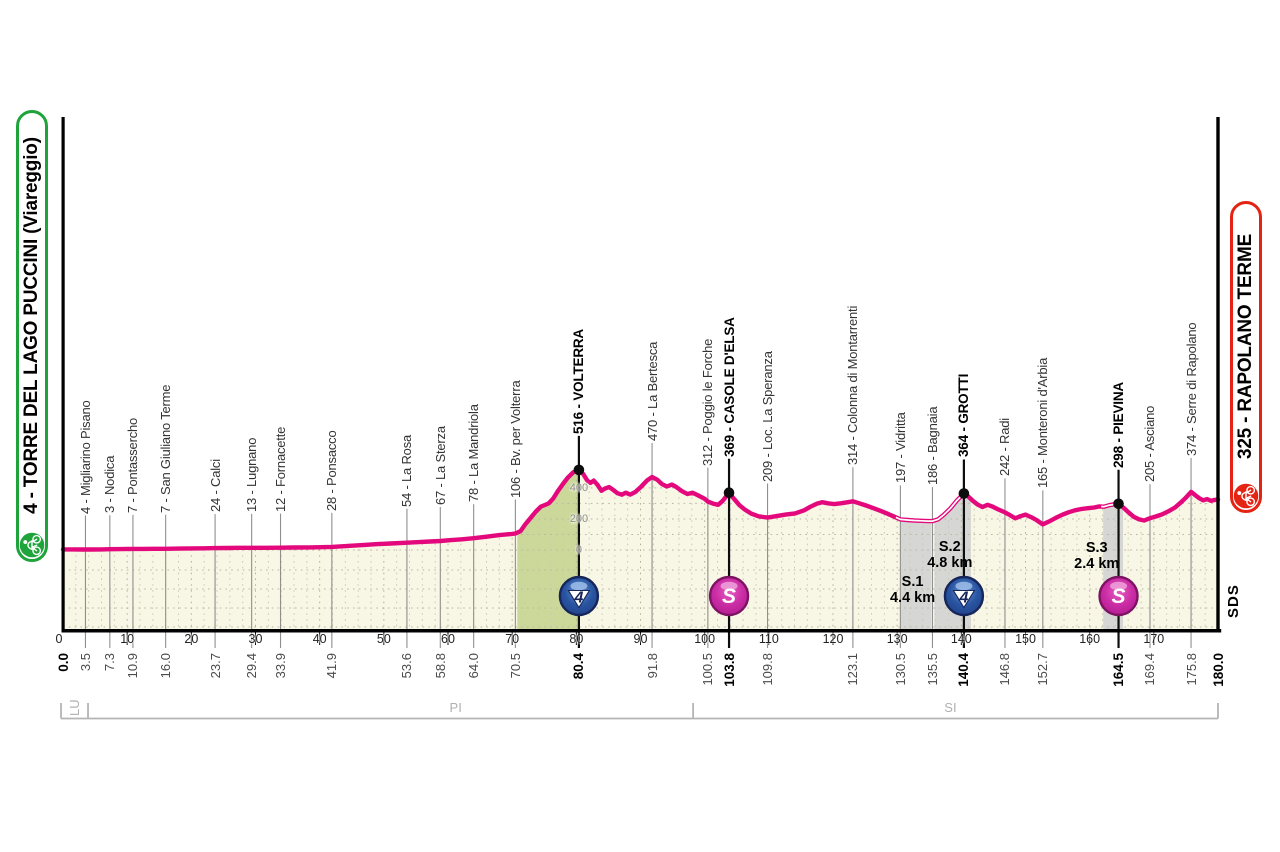 Image resolution: width=1280 pixels, height=852 pixels. What do you see at coordinates (1191, 669) in the screenshot?
I see `km-label-text: 175.8` at bounding box center [1191, 669].